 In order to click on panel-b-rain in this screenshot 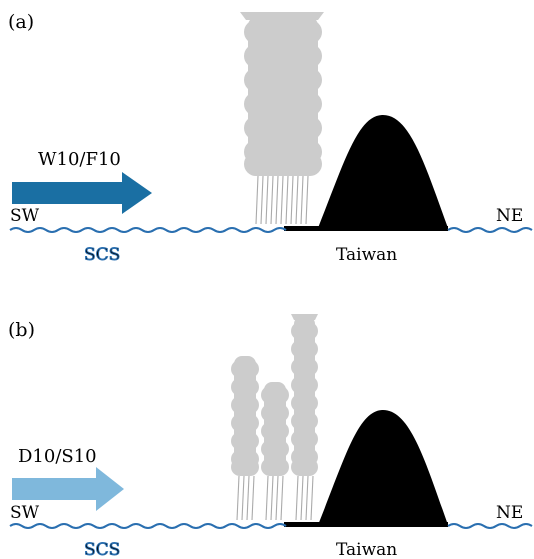, I will do `click(275, 498)`.